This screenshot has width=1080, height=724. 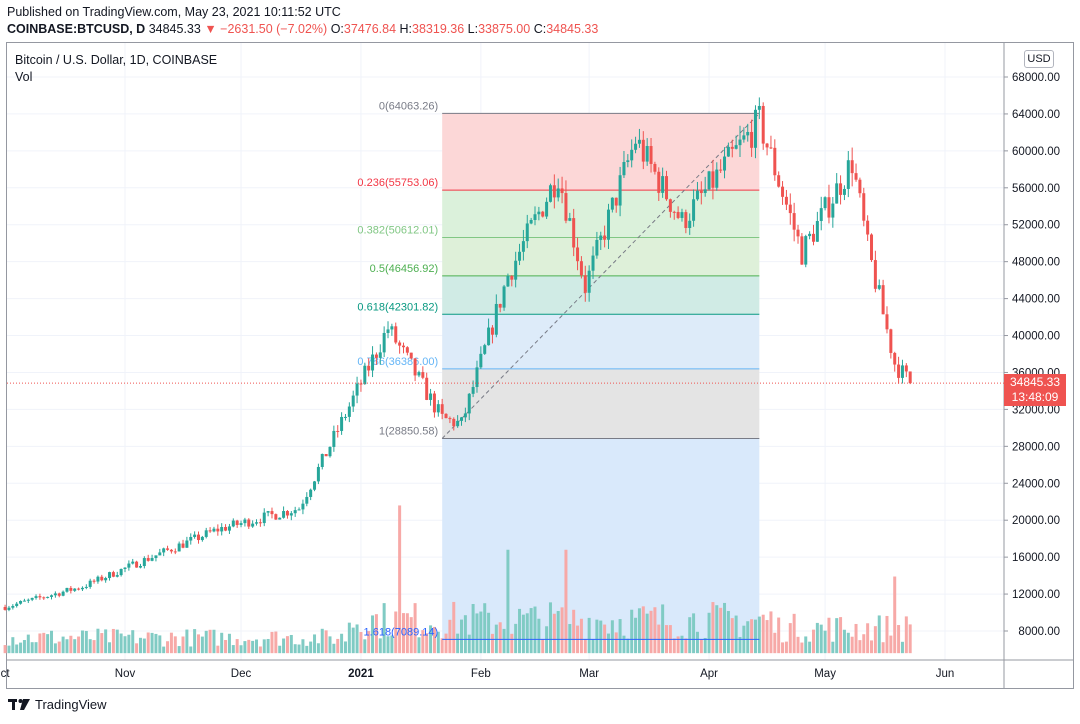 What do you see at coordinates (397, 362) in the screenshot?
I see `fib-label-0.786: 0.786(36386.00)` at bounding box center [397, 362].